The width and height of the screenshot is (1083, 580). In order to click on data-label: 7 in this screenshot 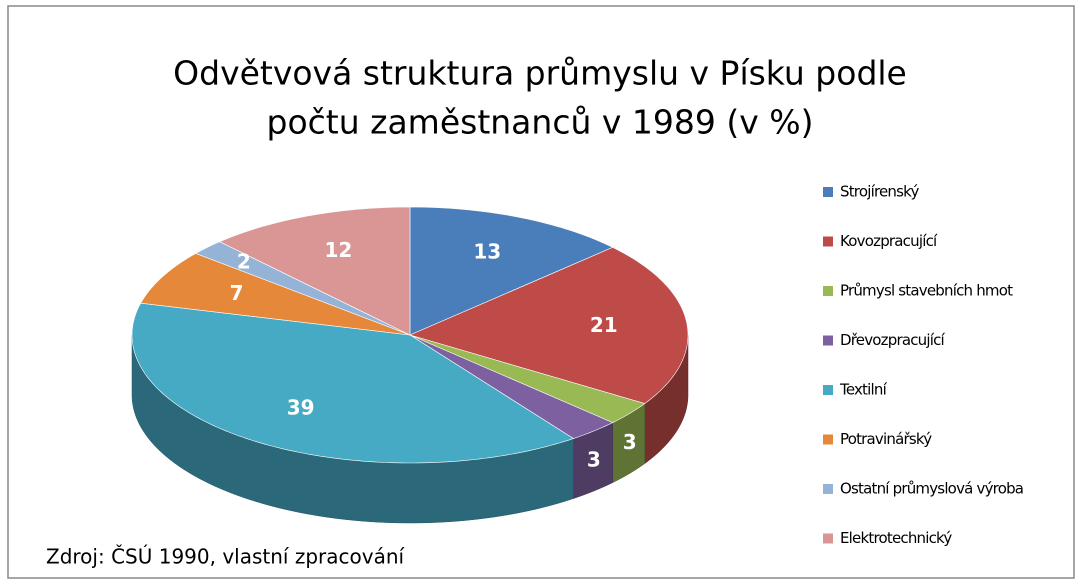, I will do `click(237, 293)`.